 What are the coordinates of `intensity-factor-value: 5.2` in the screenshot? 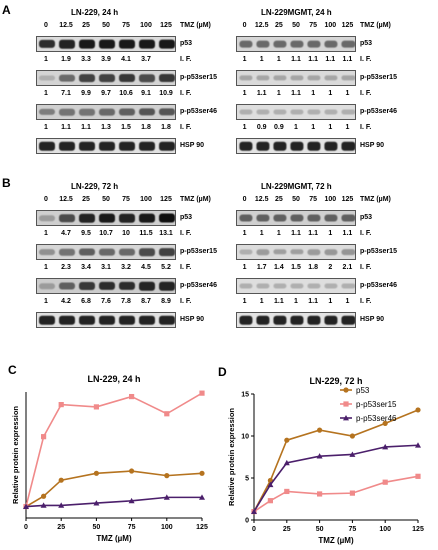 It's located at (166, 267).